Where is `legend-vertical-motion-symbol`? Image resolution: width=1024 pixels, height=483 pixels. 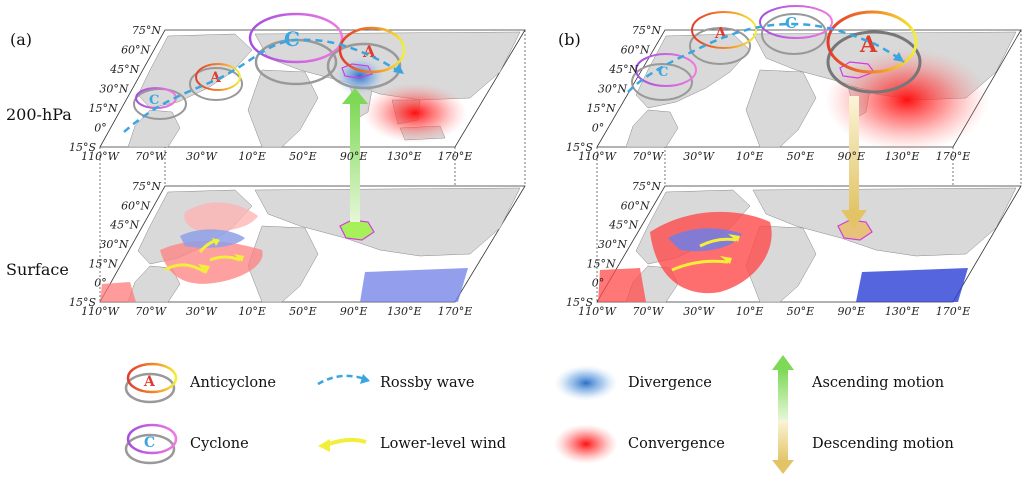
legend-vertical-motion-symbol is located at coordinates (783, 414).